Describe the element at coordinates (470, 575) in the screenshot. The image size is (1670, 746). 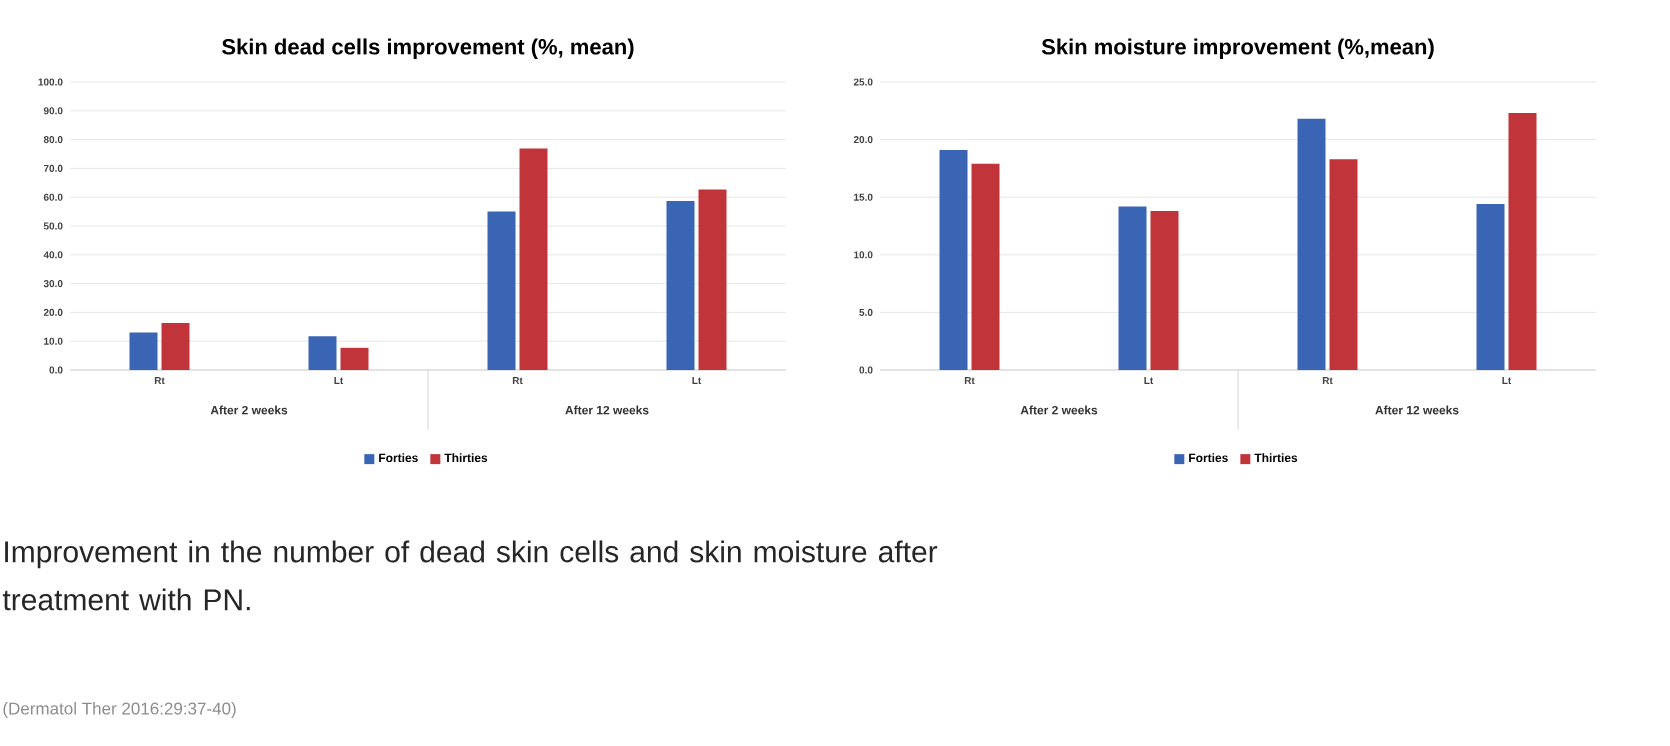
I see `text: Improvement in the number of dead skin cells and skin moisture after treatment with PN.` at that location.